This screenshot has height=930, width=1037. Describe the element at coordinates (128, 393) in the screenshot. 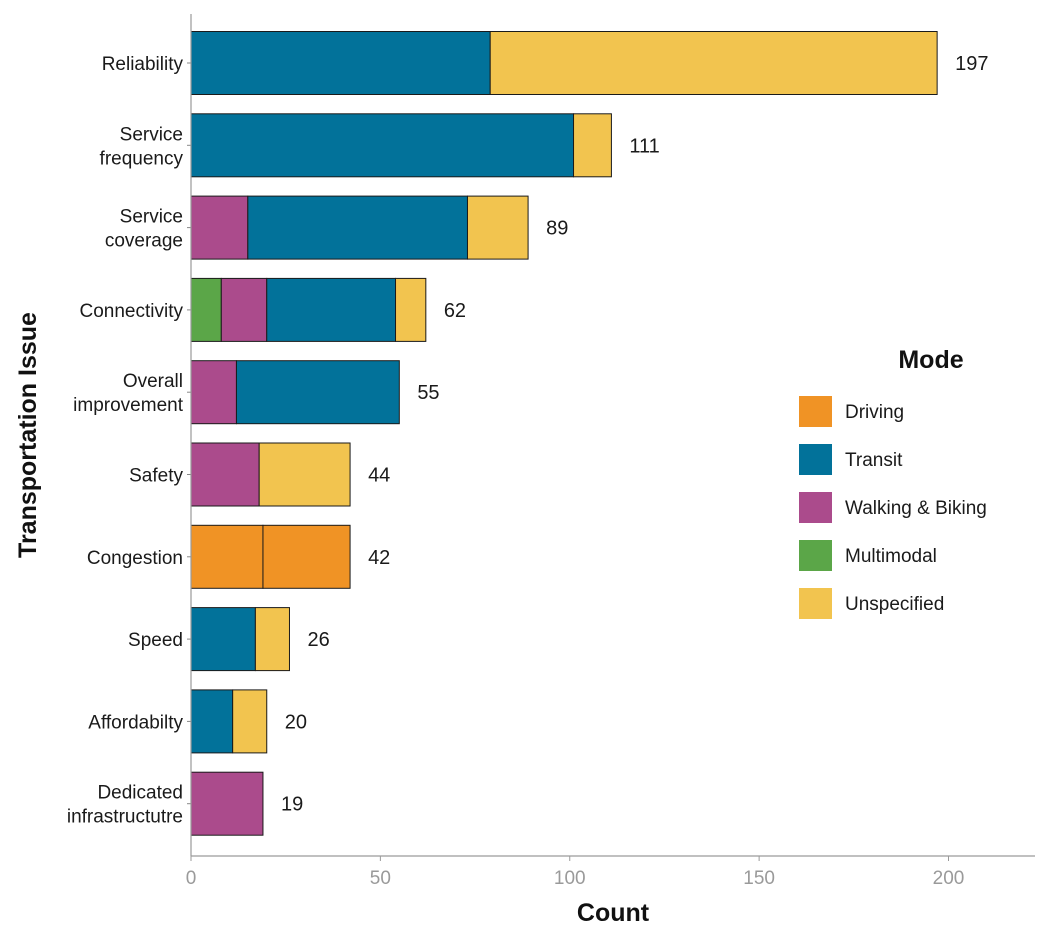

I see `category-label: Overall improvement` at that location.